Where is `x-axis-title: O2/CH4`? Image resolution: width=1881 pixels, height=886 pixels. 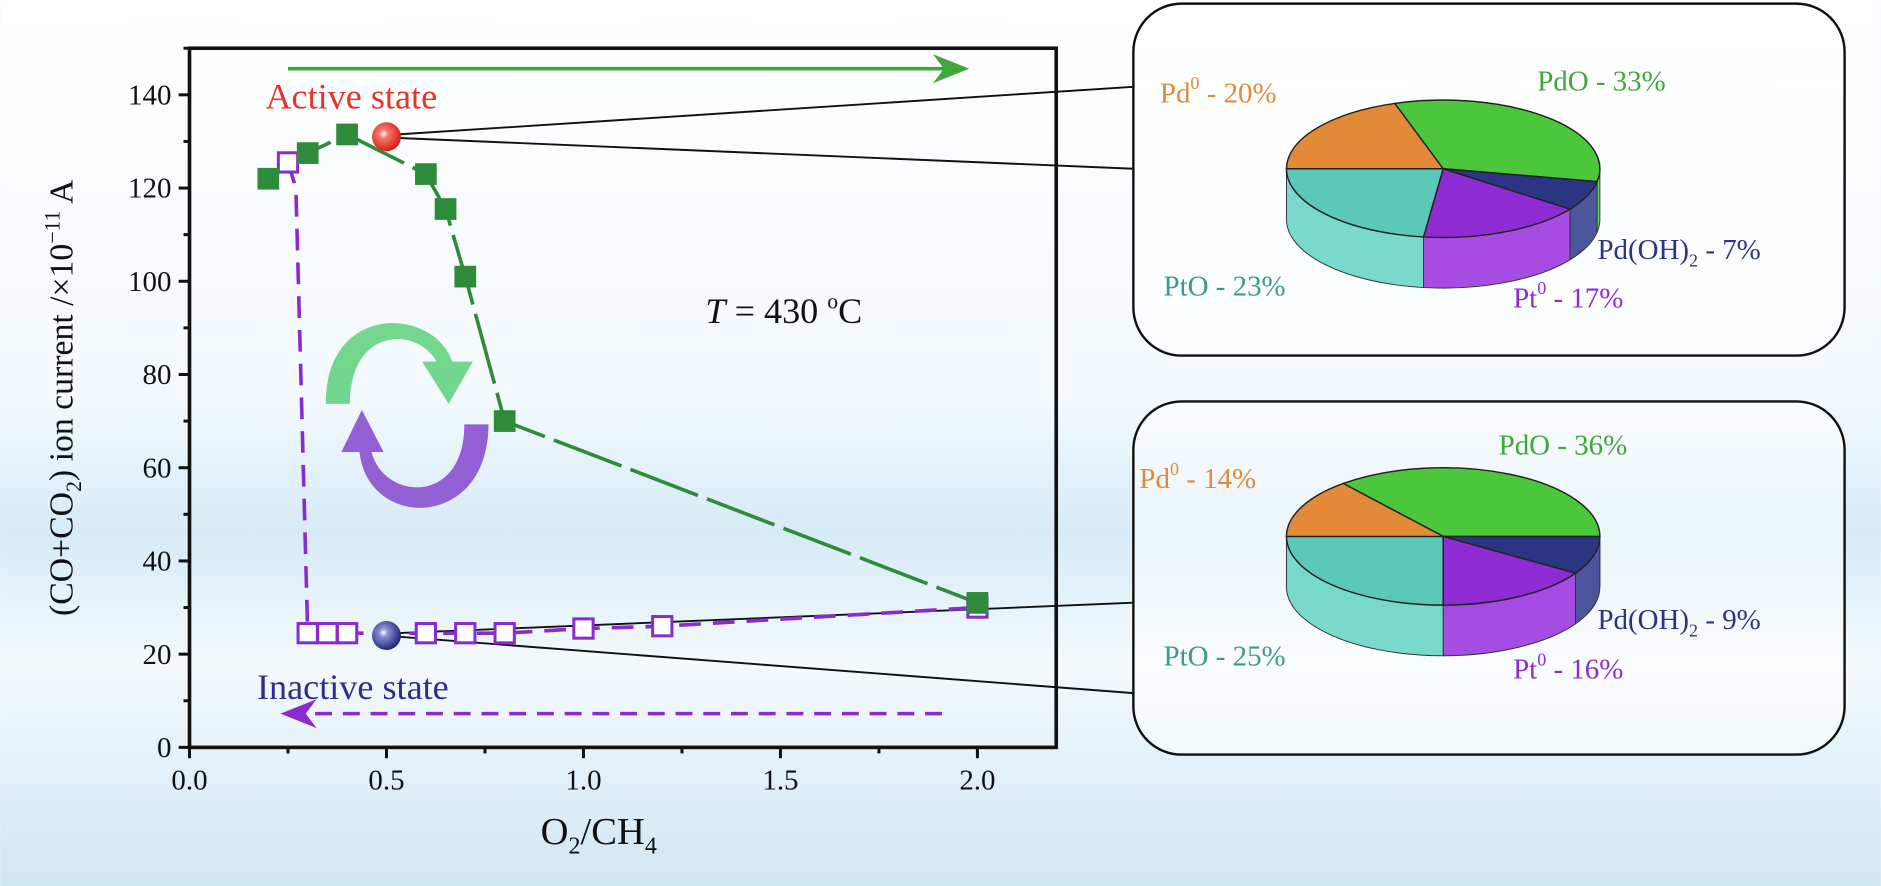 x-axis-title: O2/CH4 is located at coordinates (599, 835).